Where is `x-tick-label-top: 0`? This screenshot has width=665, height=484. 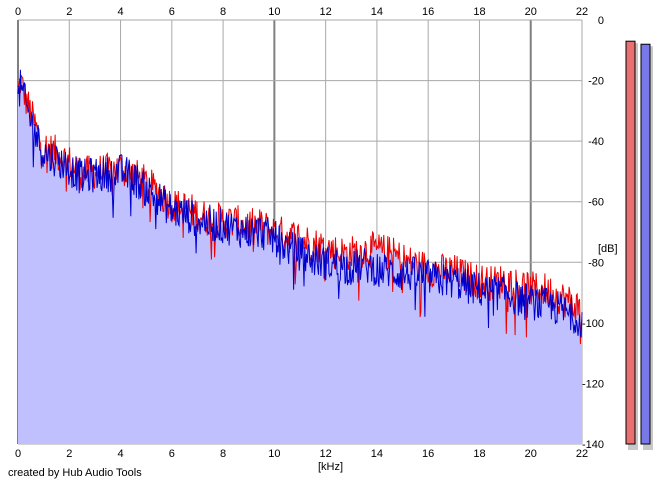 x-tick-label-top: 0 is located at coordinates (18, 12).